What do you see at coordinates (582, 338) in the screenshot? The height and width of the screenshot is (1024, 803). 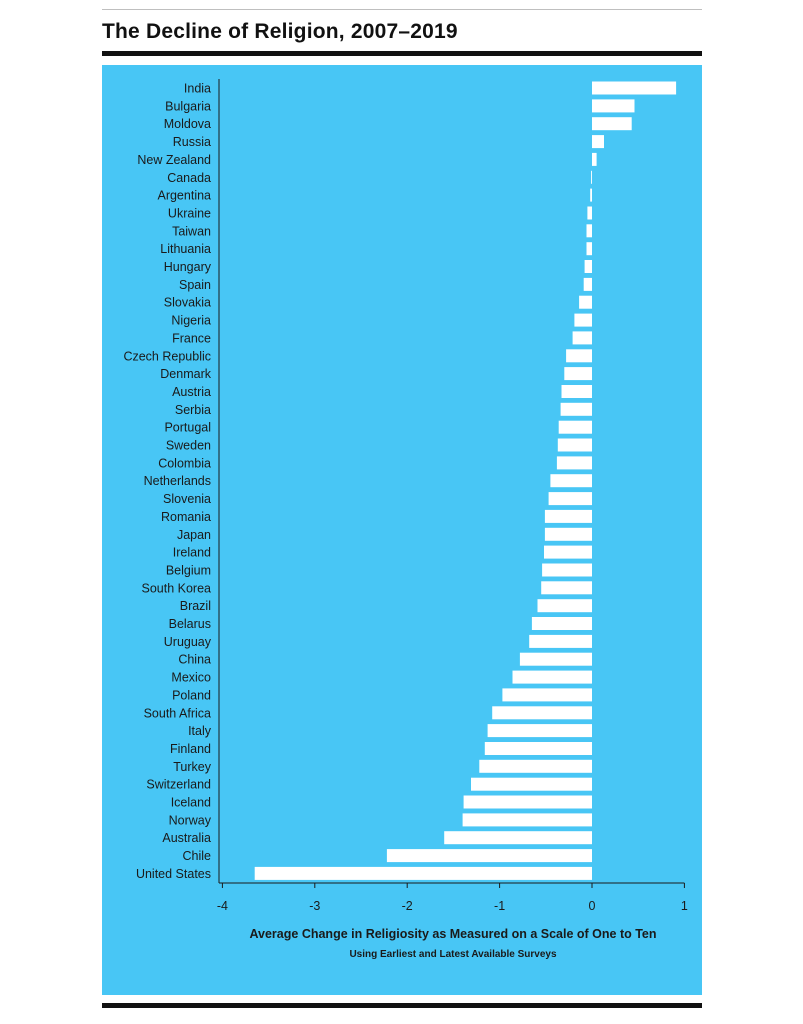 I see `bar-france` at bounding box center [582, 338].